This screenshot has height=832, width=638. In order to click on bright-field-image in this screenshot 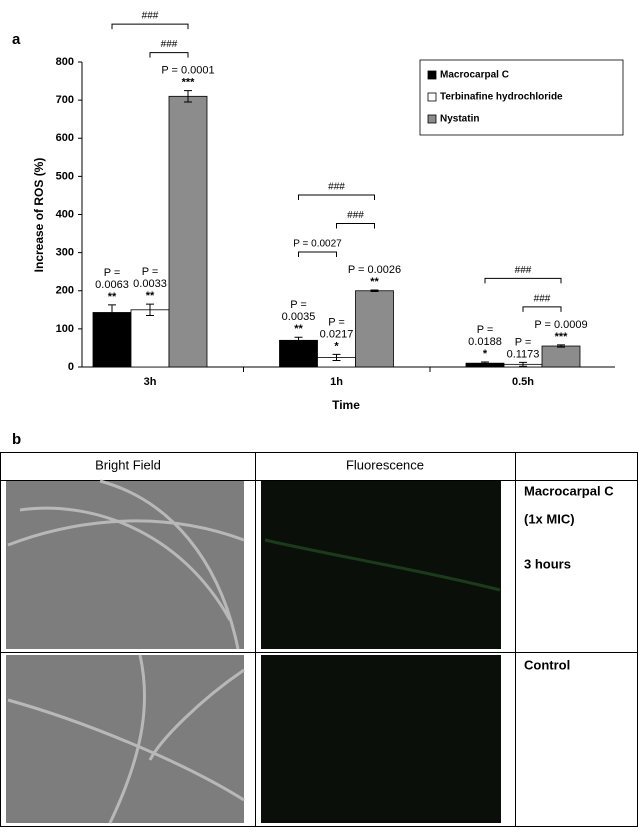, I will do `click(125, 739)`.